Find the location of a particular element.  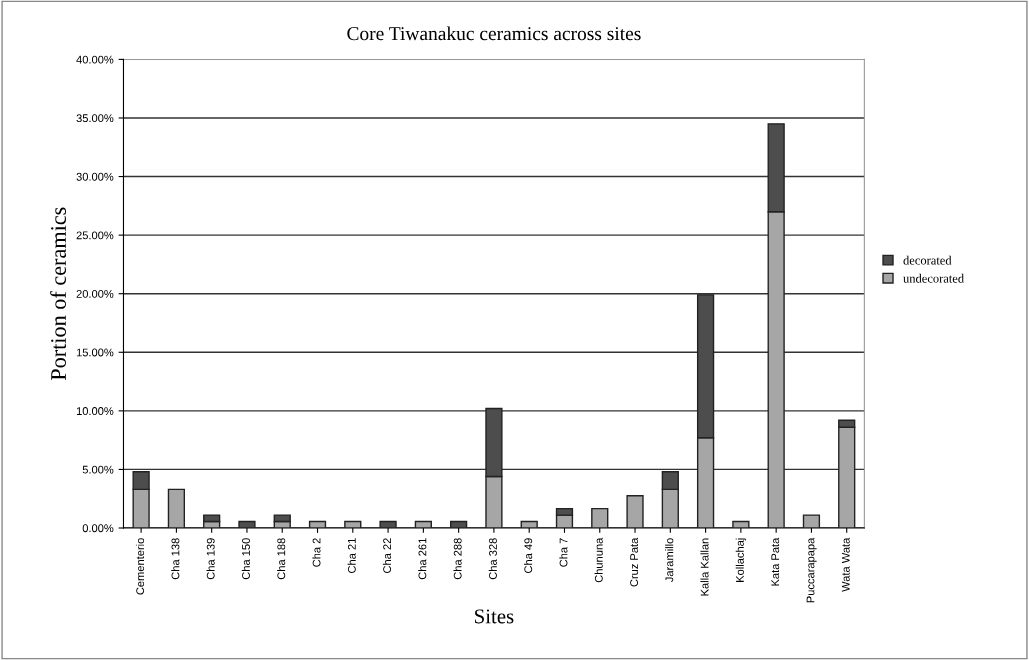

x-tick-label: Cha 150 is located at coordinates (245, 559).